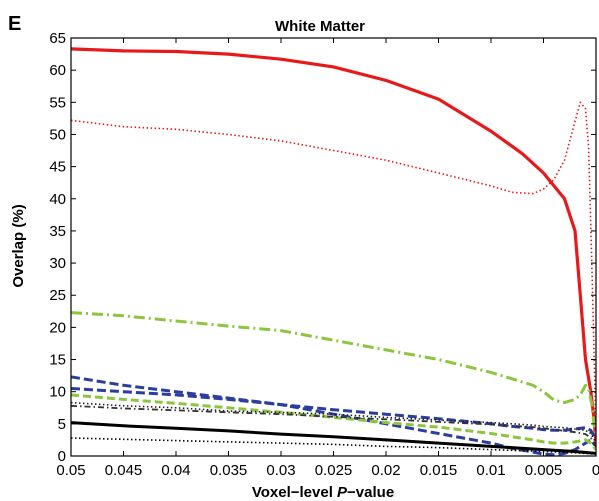 This screenshot has width=599, height=501. What do you see at coordinates (57, 231) in the screenshot?
I see `y-tick-label: 35` at bounding box center [57, 231].